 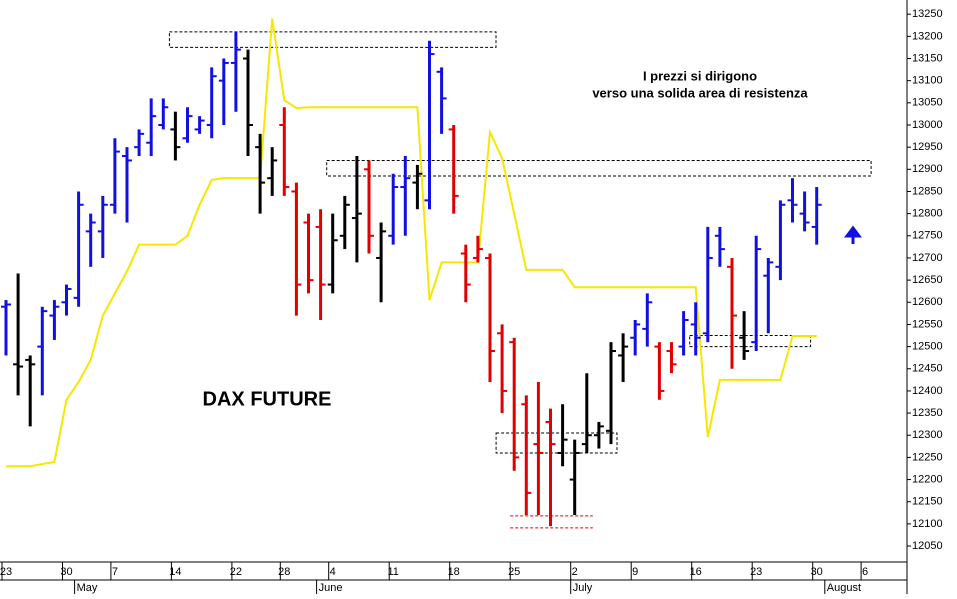 What do you see at coordinates (927, 391) in the screenshot?
I see `y-tick-label: 12400` at bounding box center [927, 391].